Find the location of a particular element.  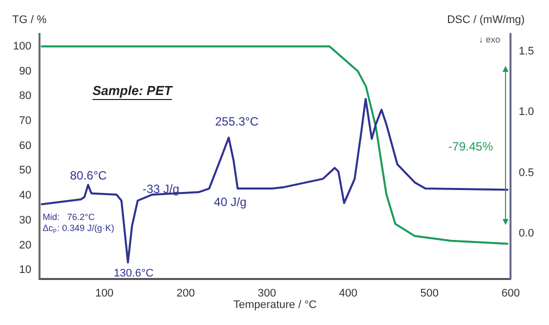

y2-tick-label: 0.0 is located at coordinates (526, 233).